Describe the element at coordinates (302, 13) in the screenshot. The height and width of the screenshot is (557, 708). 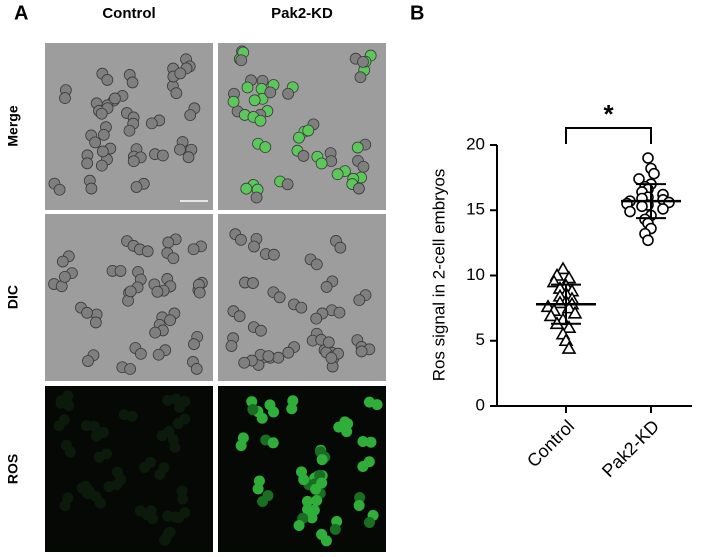
I see `column-label: Pak2-KD` at that location.